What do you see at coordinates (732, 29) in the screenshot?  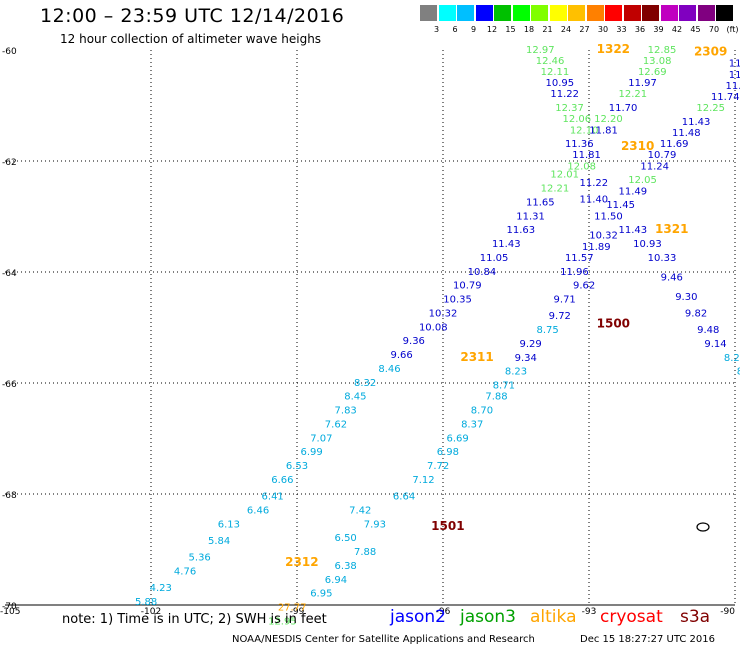 I see `scale-label: (ft)` at bounding box center [732, 29].